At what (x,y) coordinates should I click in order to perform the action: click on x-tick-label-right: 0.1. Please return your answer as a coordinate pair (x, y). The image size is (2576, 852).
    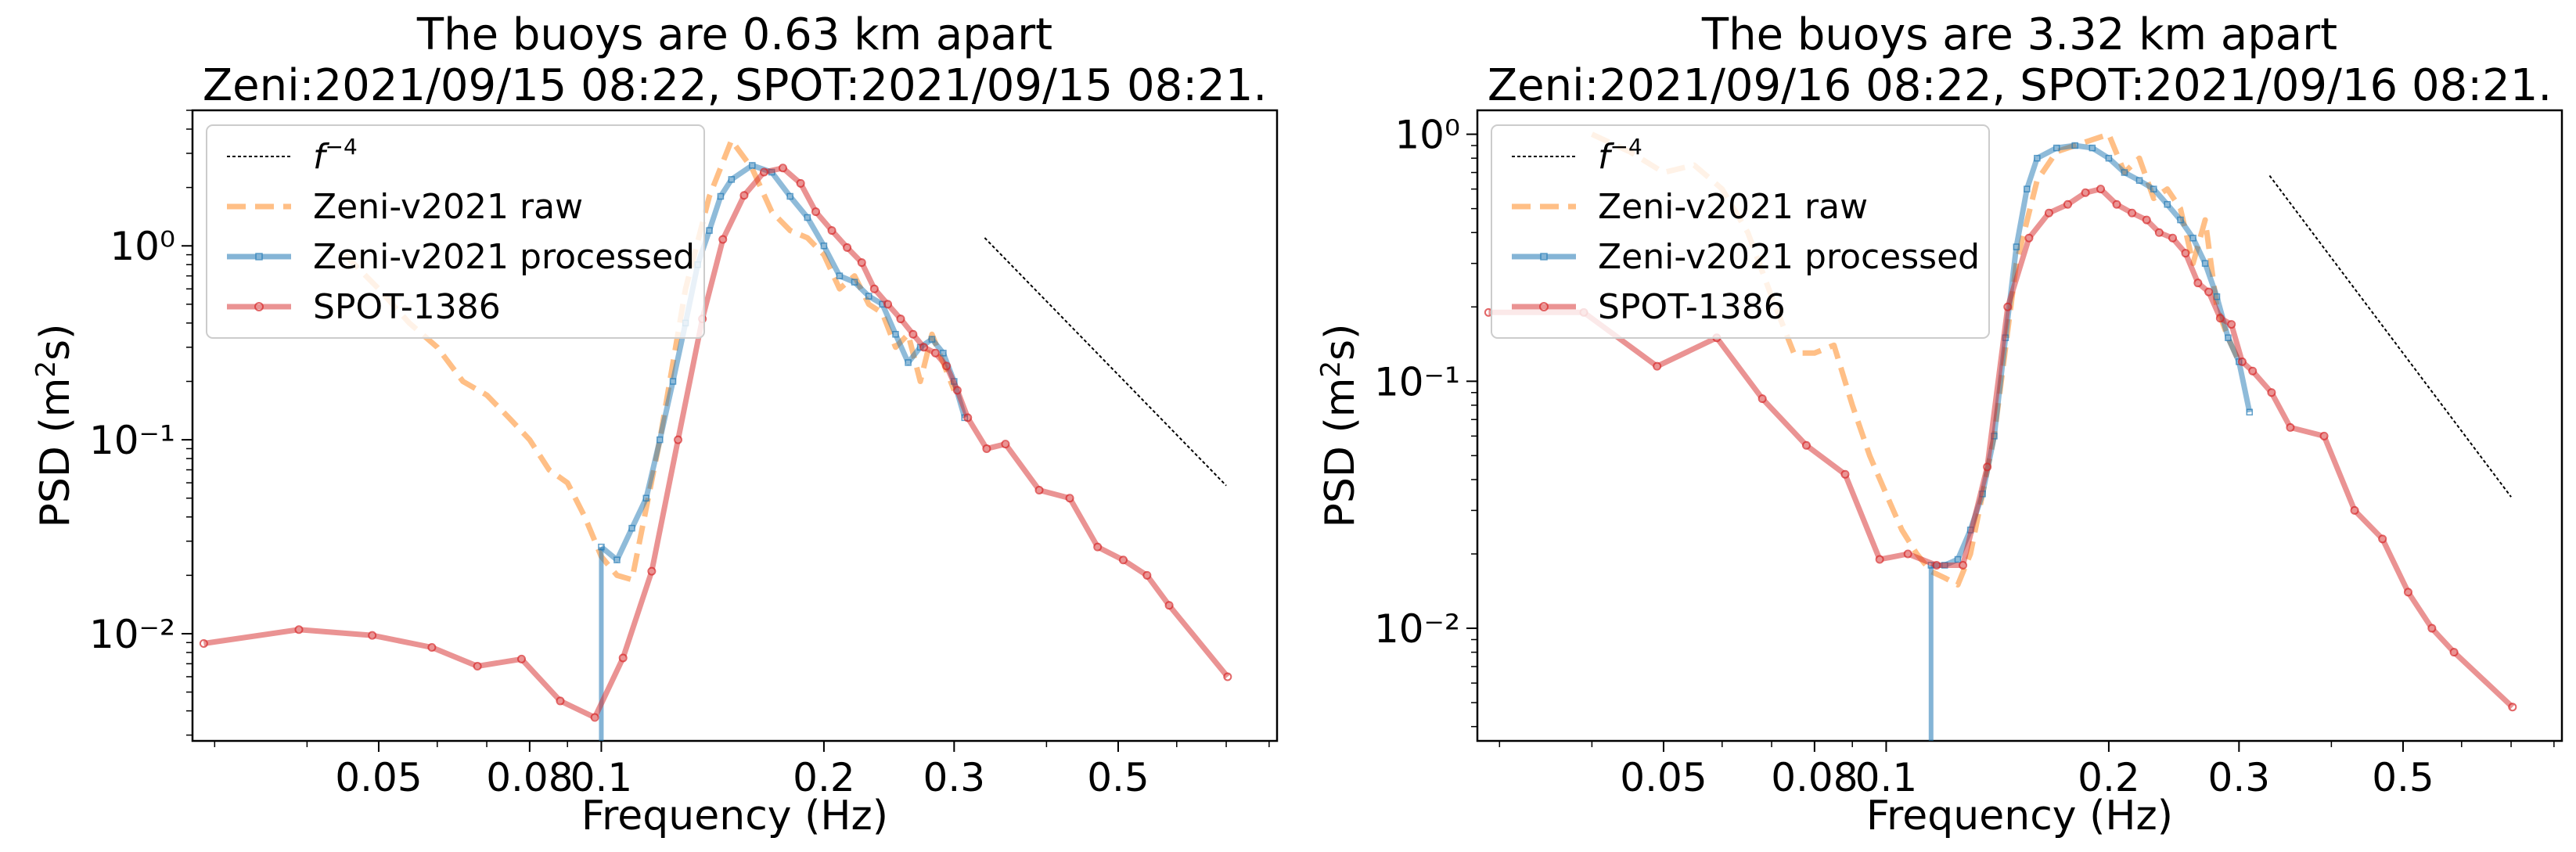
    Looking at the image, I should click on (1886, 777).